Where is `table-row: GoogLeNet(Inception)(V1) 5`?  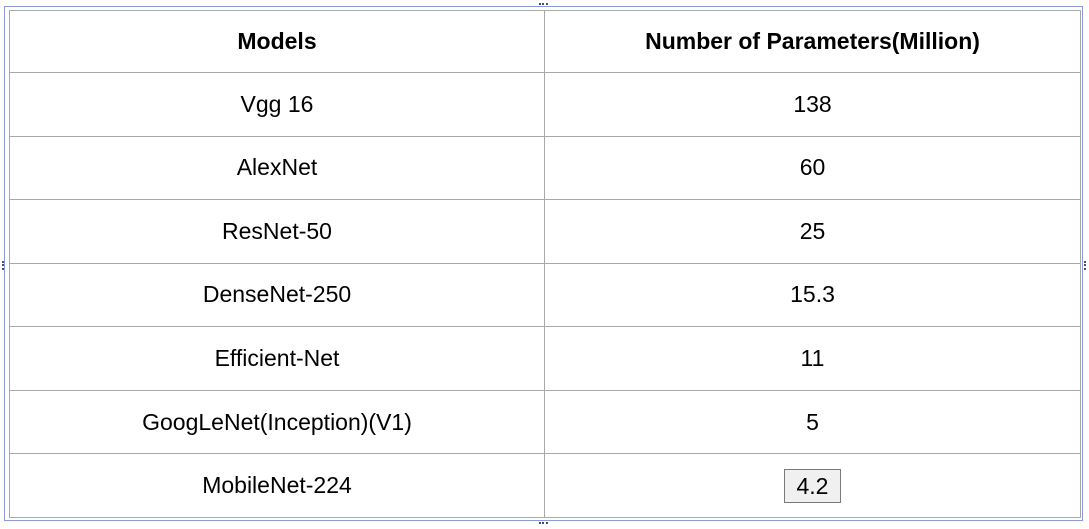 table-row: GoogLeNet(Inception)(V1) 5 is located at coordinates (545, 422).